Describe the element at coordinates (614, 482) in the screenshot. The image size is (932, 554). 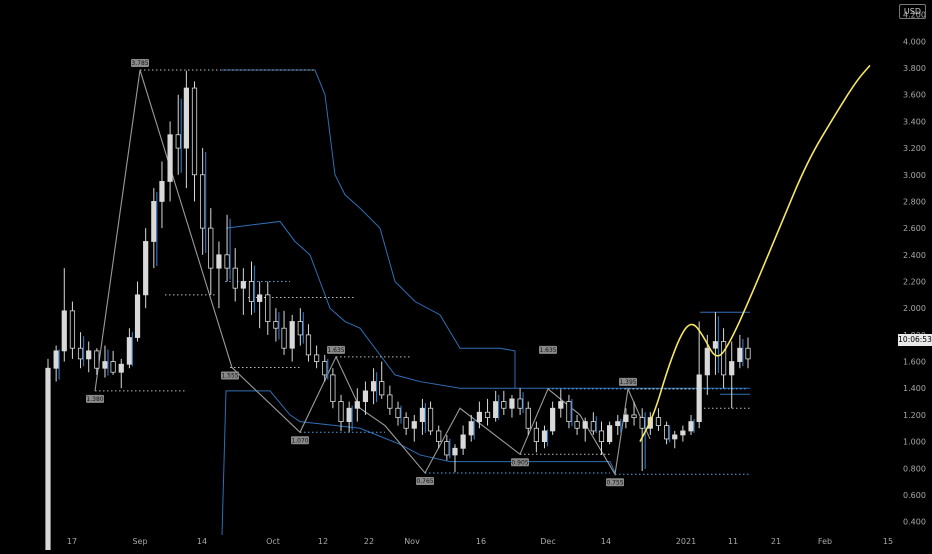
I see `pivot-label: 0.755` at that location.